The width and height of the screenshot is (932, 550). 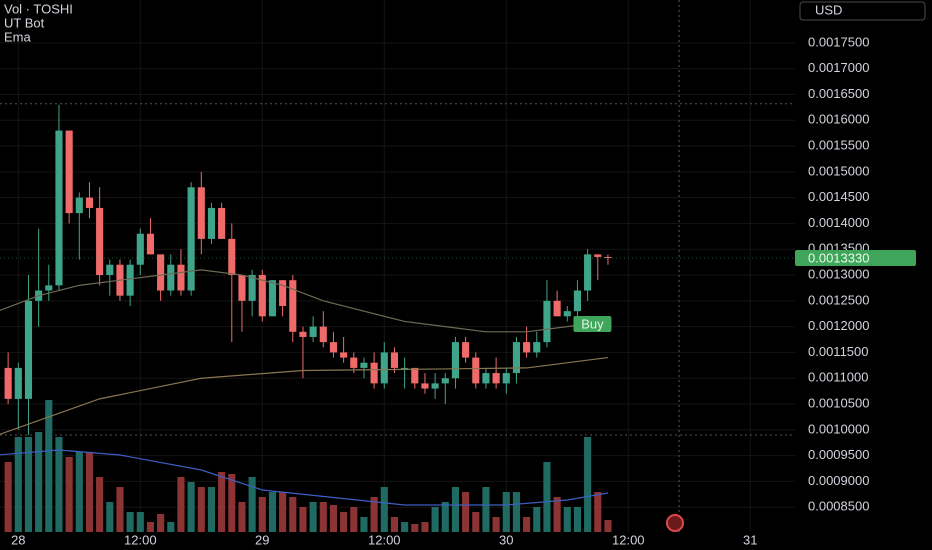 I want to click on y-tick-label: 0.0016500, so click(x=838, y=93).